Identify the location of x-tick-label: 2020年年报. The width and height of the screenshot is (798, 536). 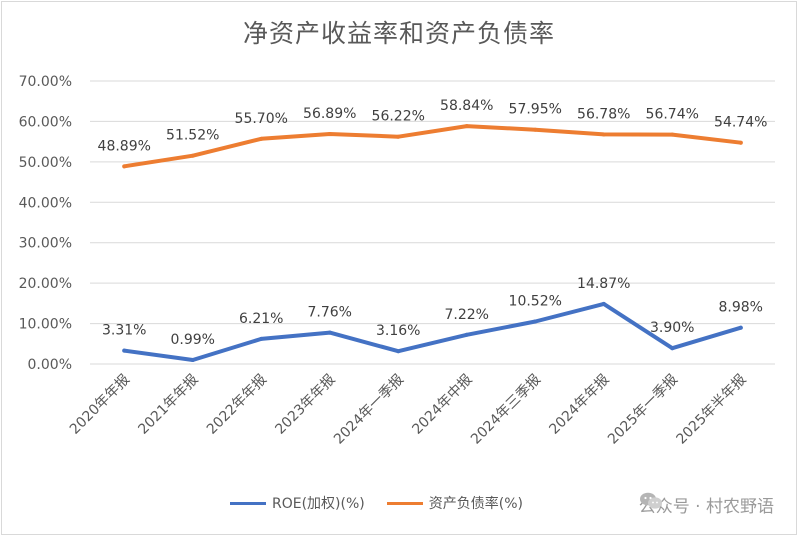
(100, 405).